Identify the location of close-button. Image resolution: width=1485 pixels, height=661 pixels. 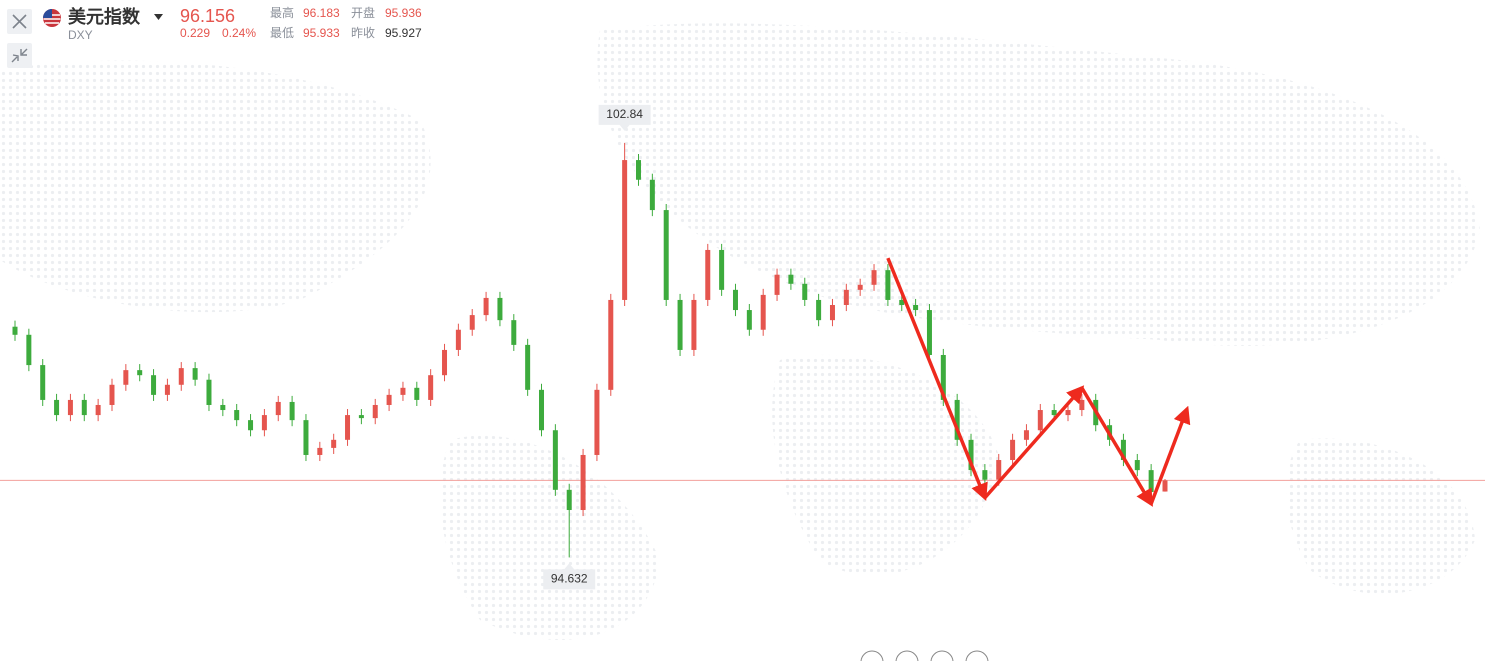
(19, 21).